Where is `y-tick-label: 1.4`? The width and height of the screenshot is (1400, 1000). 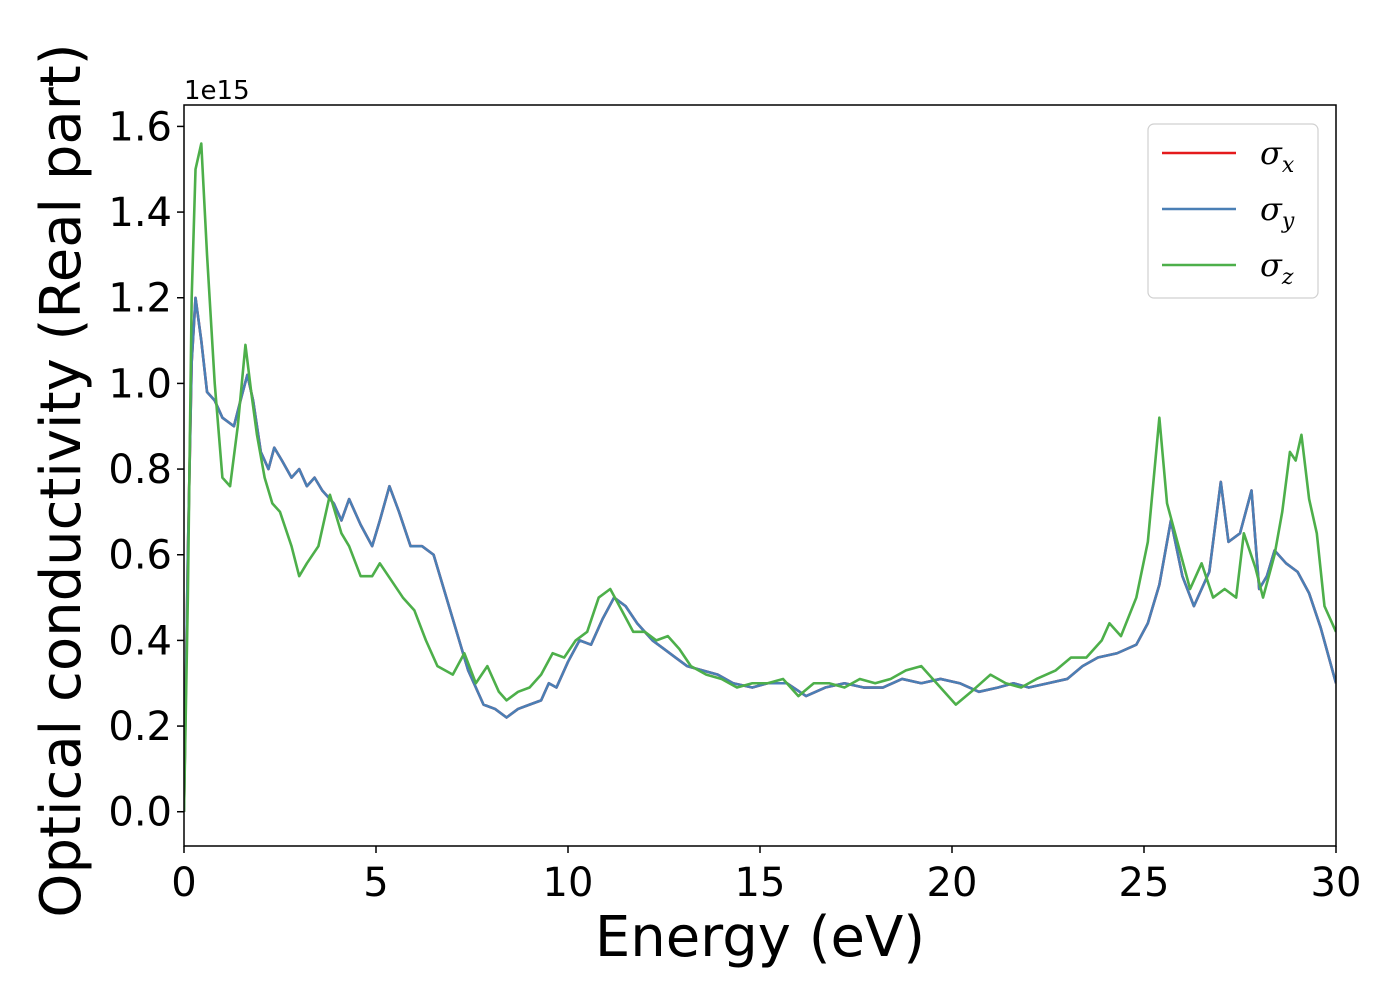 y-tick-label: 1.4 is located at coordinates (140, 213).